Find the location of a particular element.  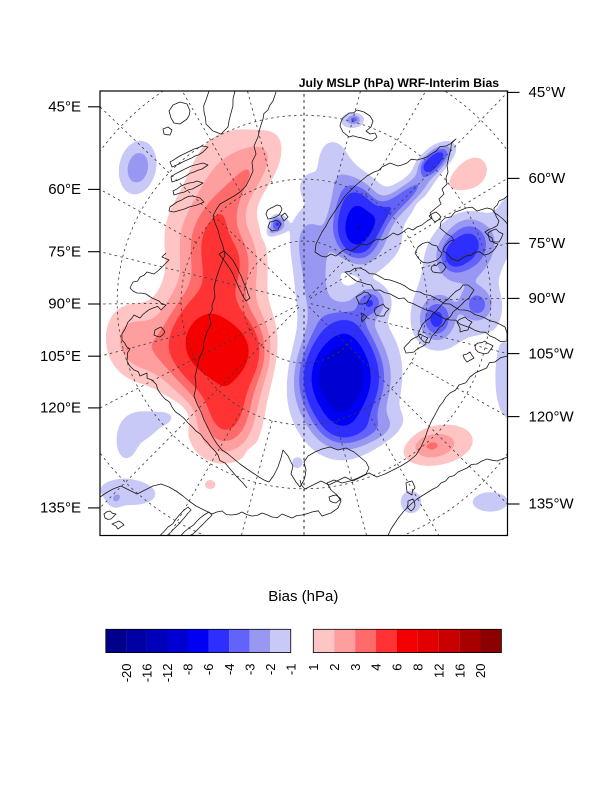

svg-text: 6 is located at coordinates (397, 667).